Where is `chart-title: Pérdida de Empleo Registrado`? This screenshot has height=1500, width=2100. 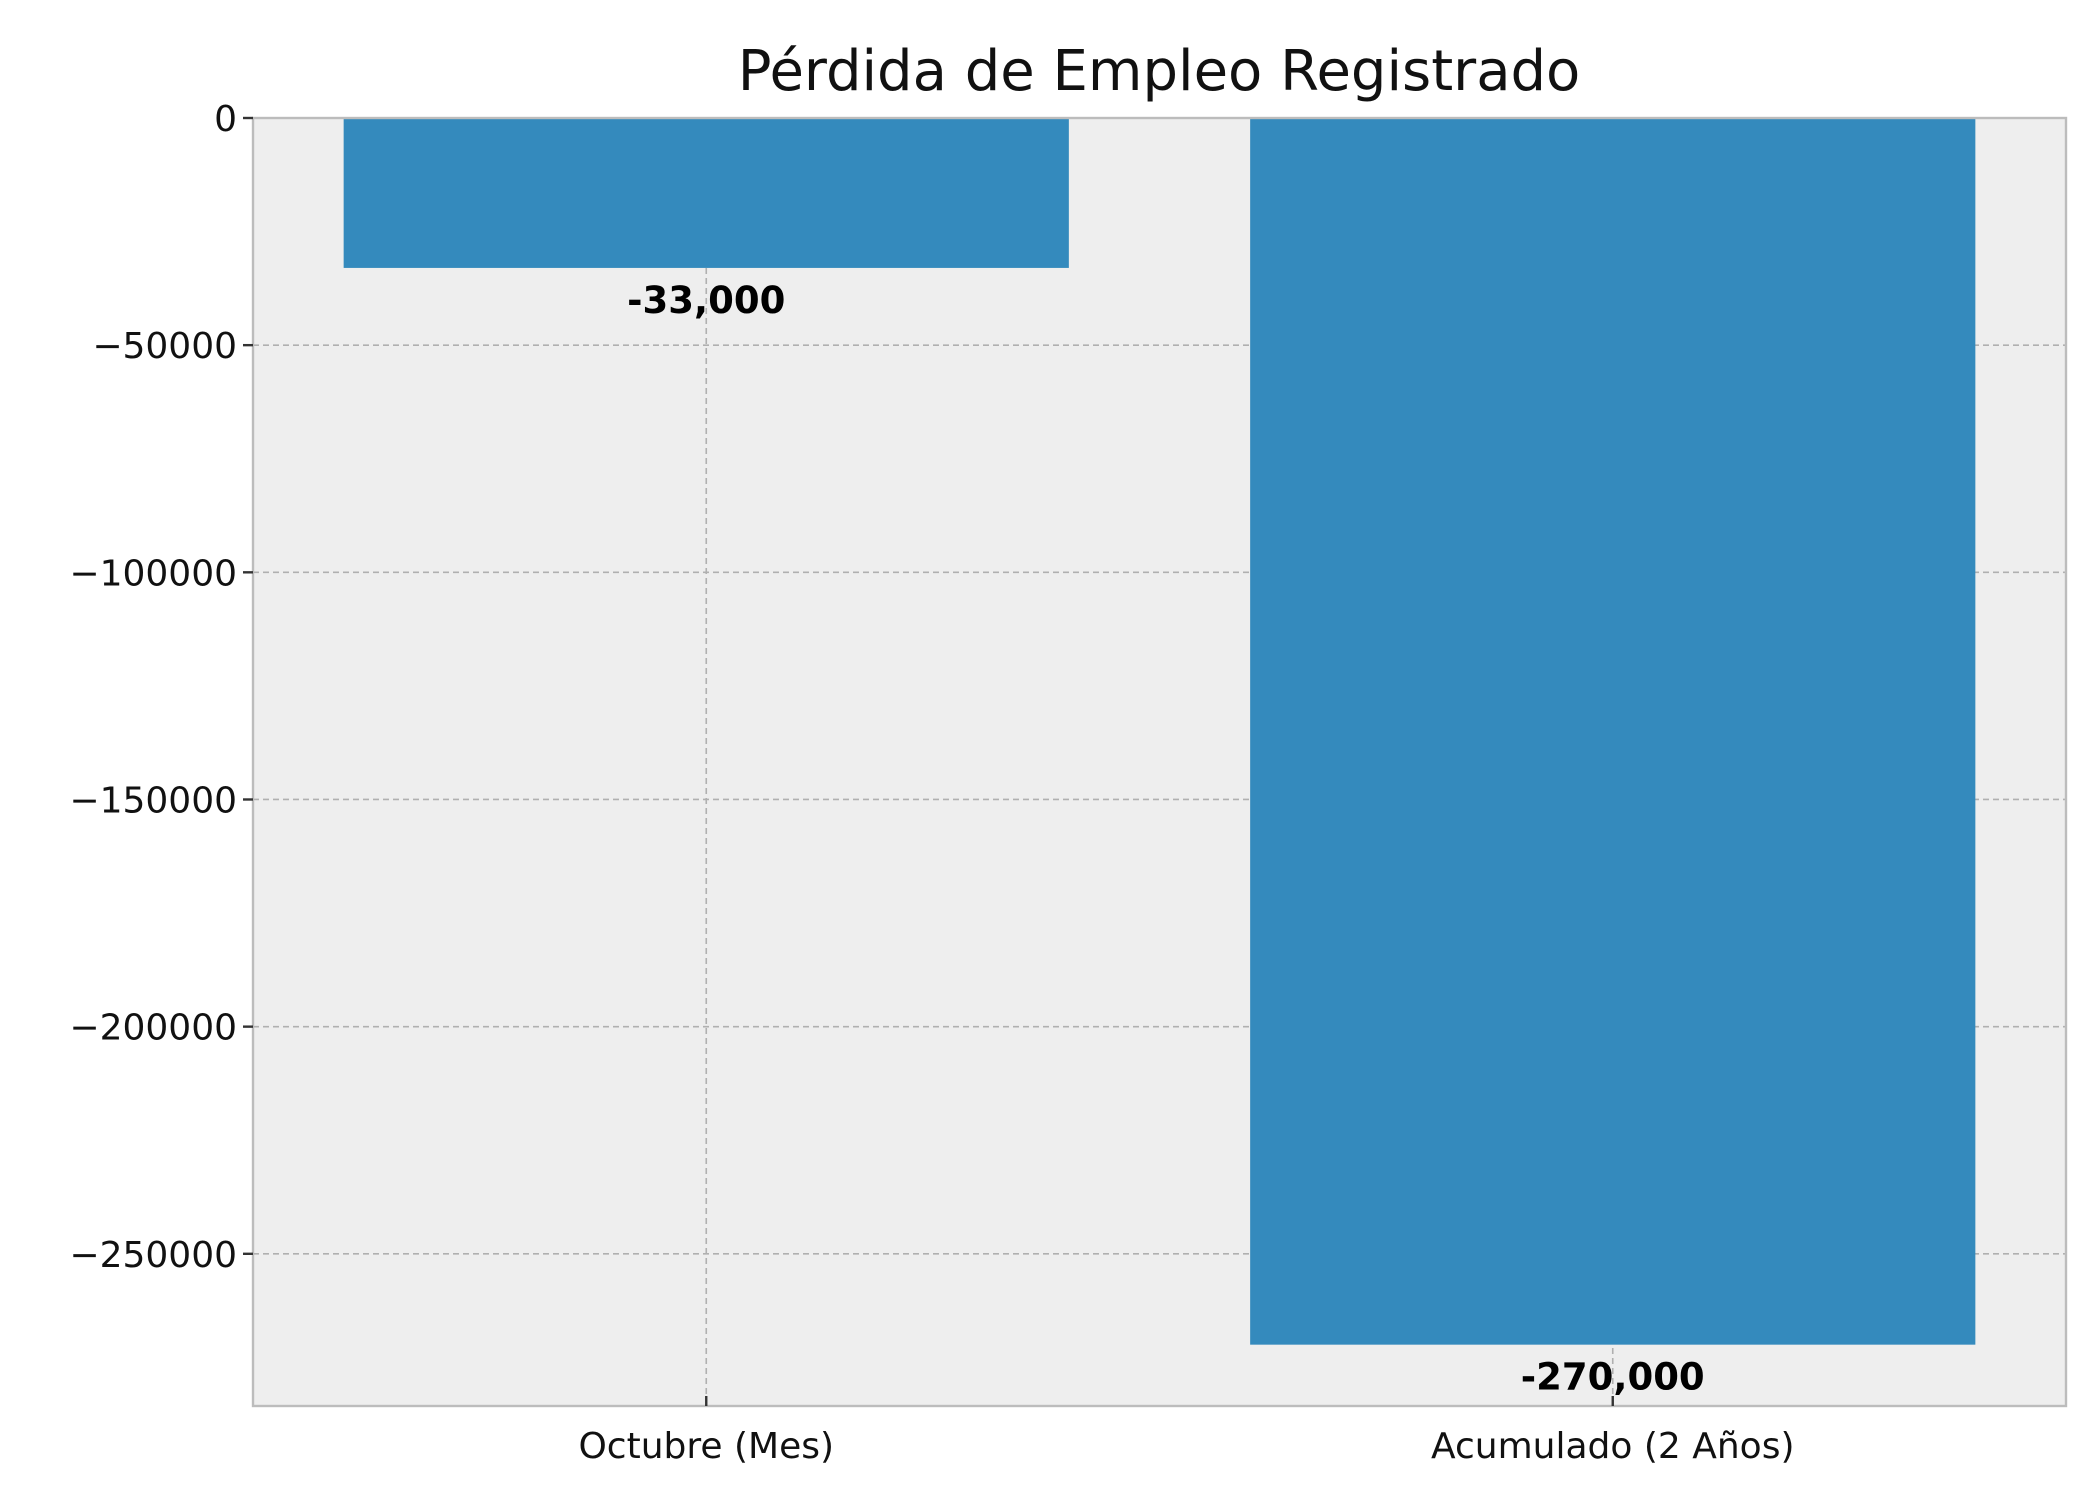
chart-title: Pérdida de Empleo Registrado is located at coordinates (1159, 71).